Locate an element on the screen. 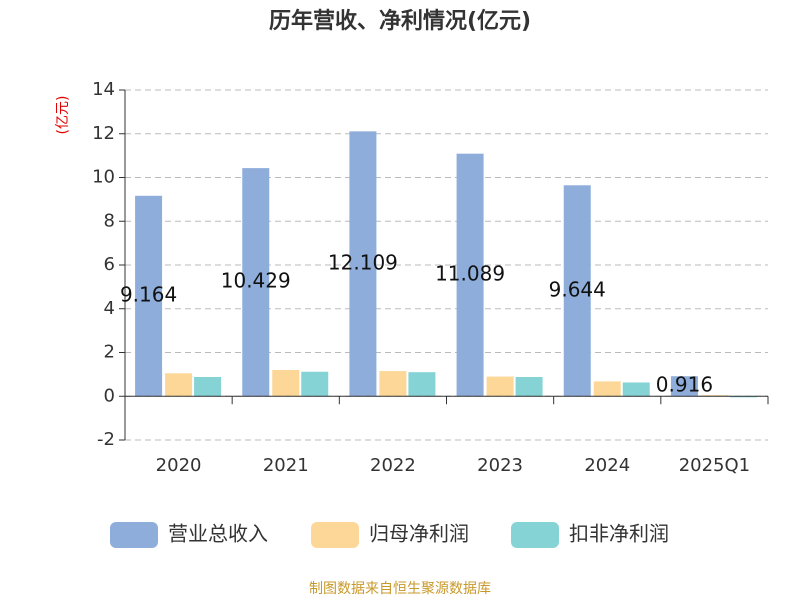 The image size is (800, 600). legend-label: 扣非净利润 is located at coordinates (619, 534).